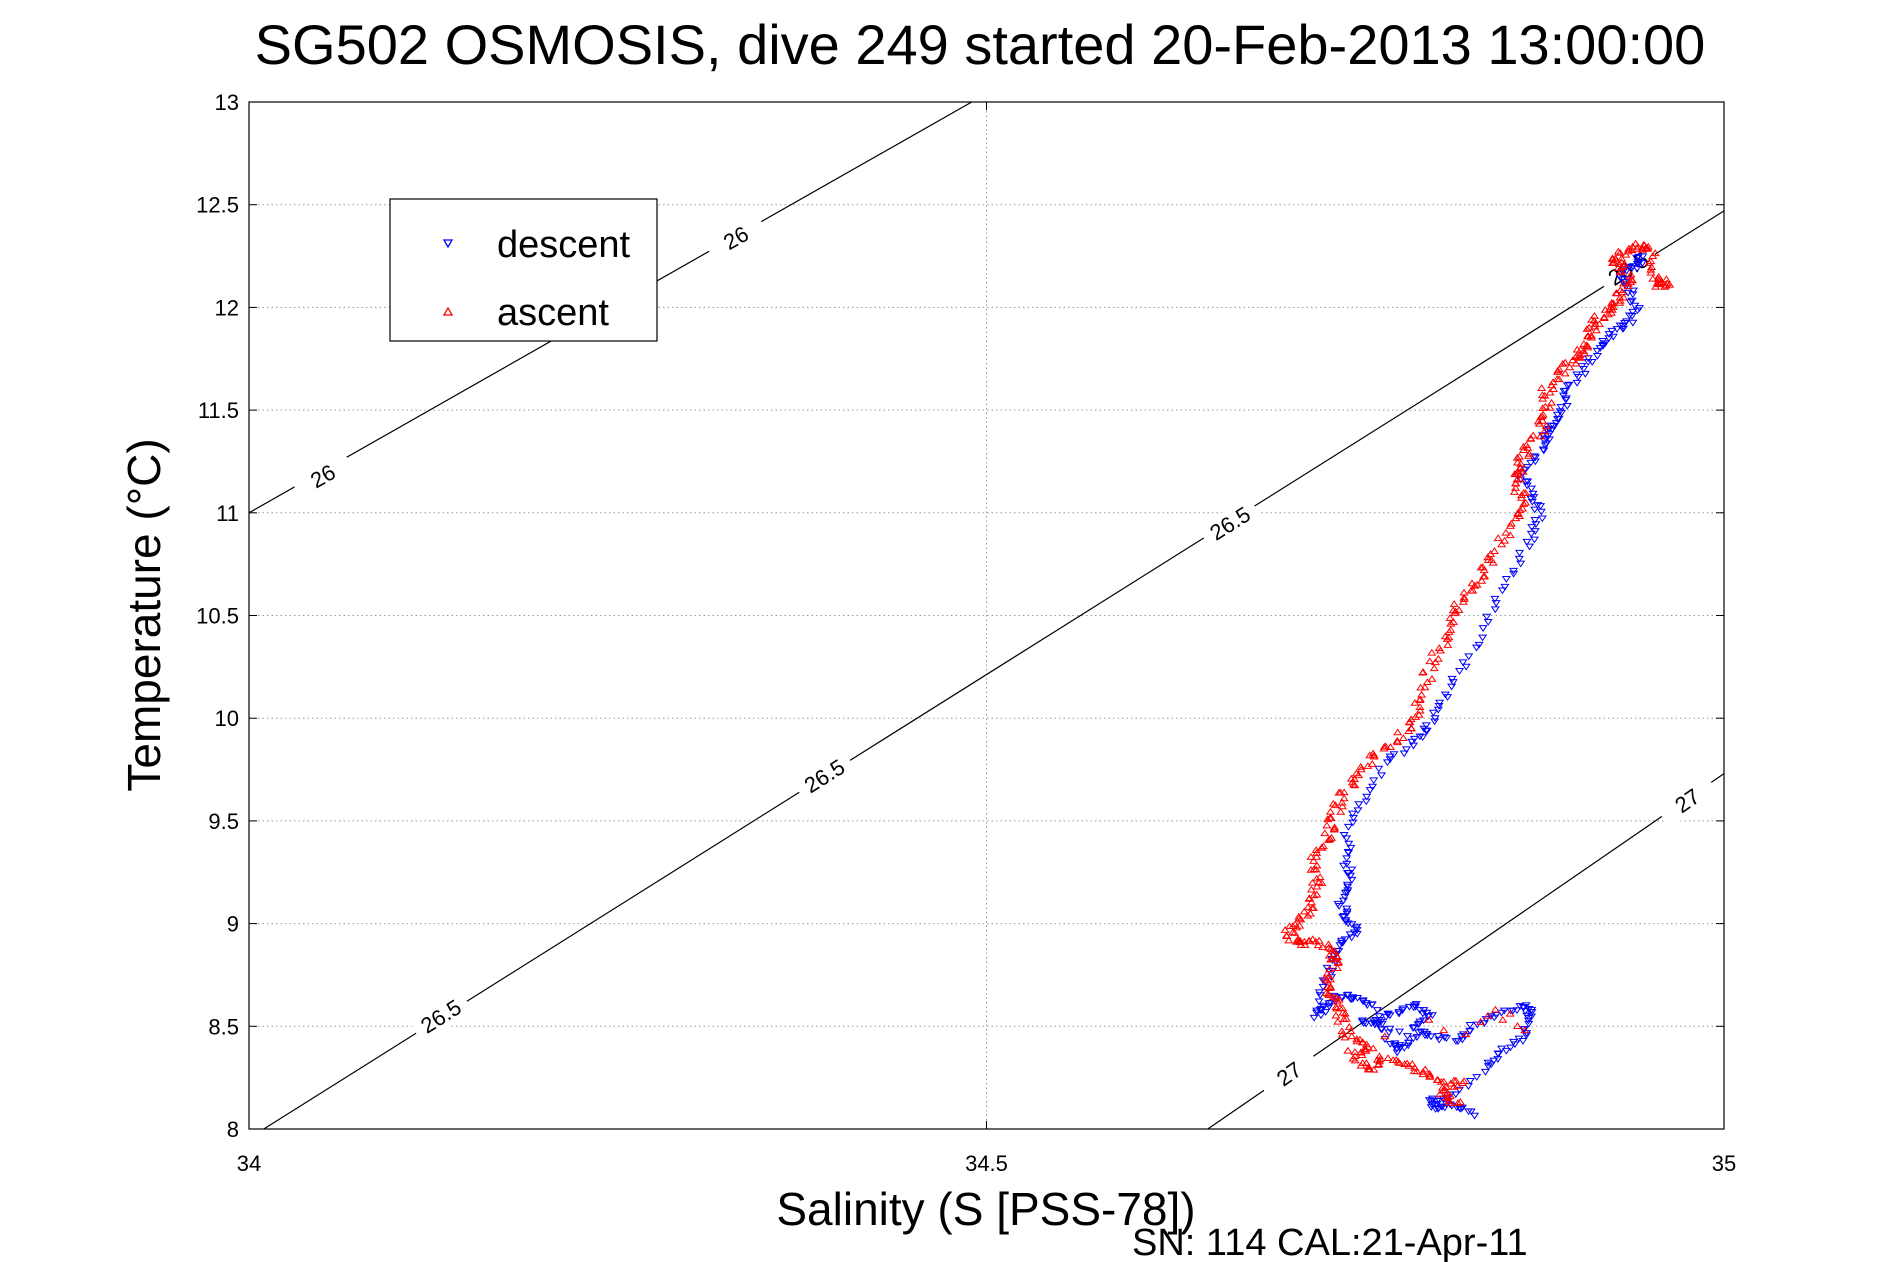 Image resolution: width=1891 pixels, height=1262 pixels. What do you see at coordinates (227, 307) in the screenshot?
I see `y-tick-label: 12` at bounding box center [227, 307].